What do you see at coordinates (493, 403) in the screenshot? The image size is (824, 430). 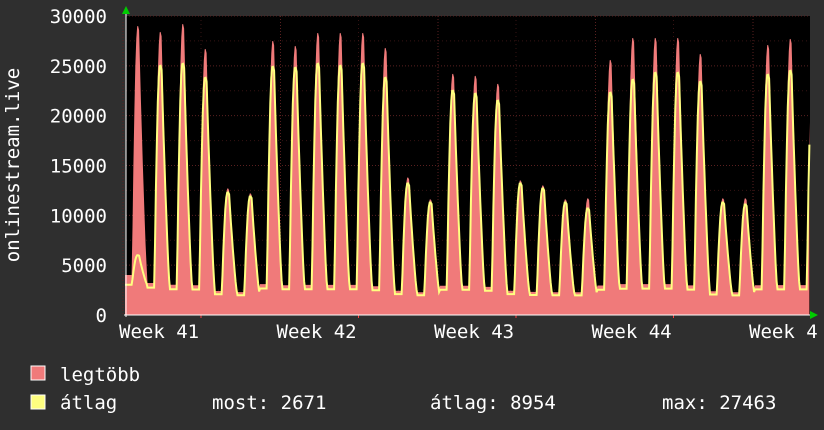 I see `legend-average-value: átlag: 8954` at bounding box center [493, 403].